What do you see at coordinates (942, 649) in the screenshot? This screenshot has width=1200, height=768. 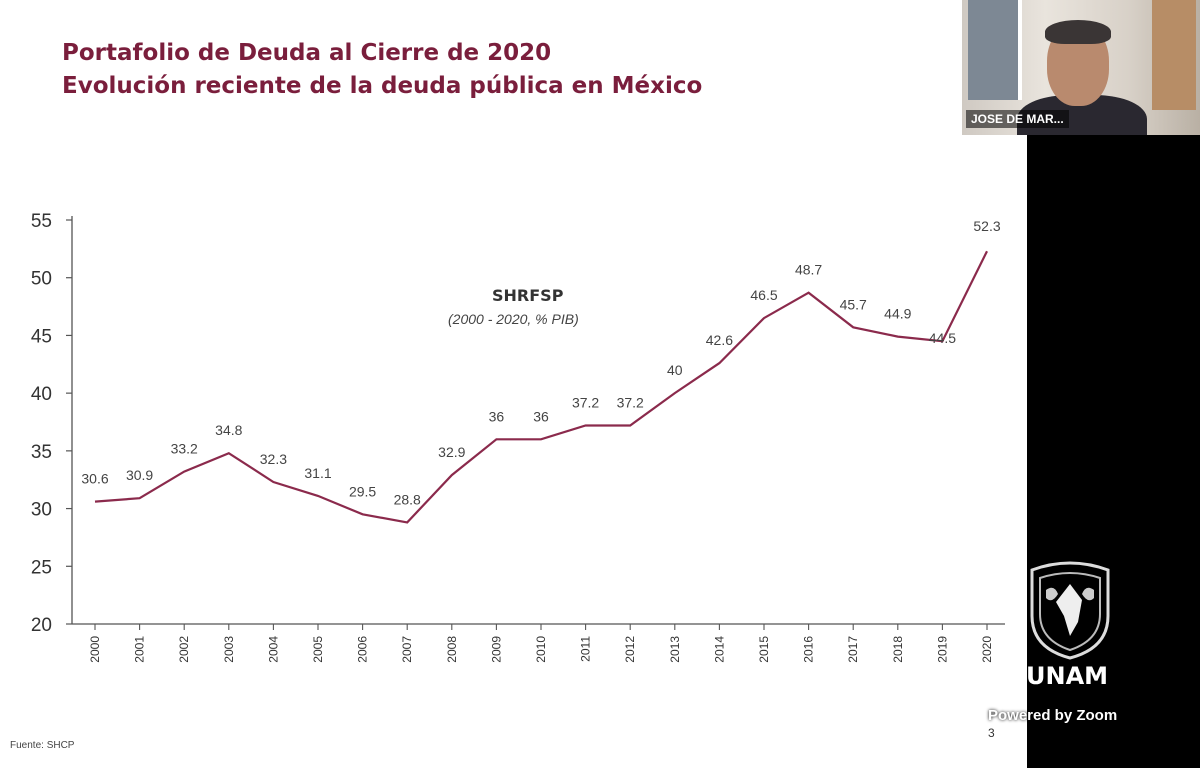 I see `x-tick-label: 2019` at bounding box center [942, 649].